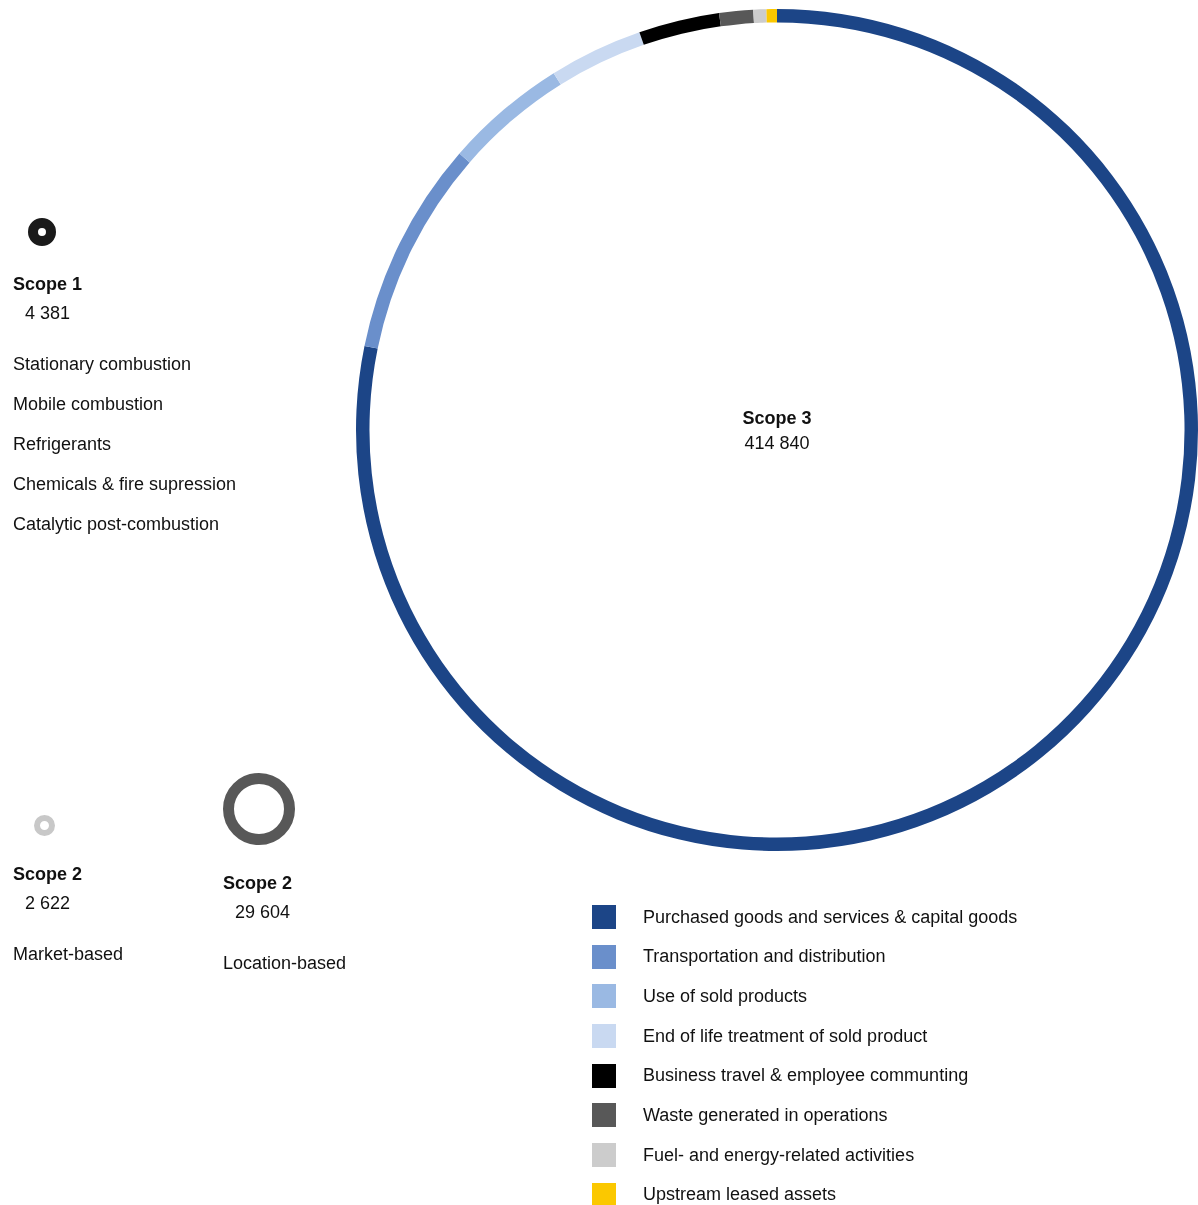 Image resolution: width=1198 pixels, height=1205 pixels. I want to click on text: Market-based, so click(68, 954).